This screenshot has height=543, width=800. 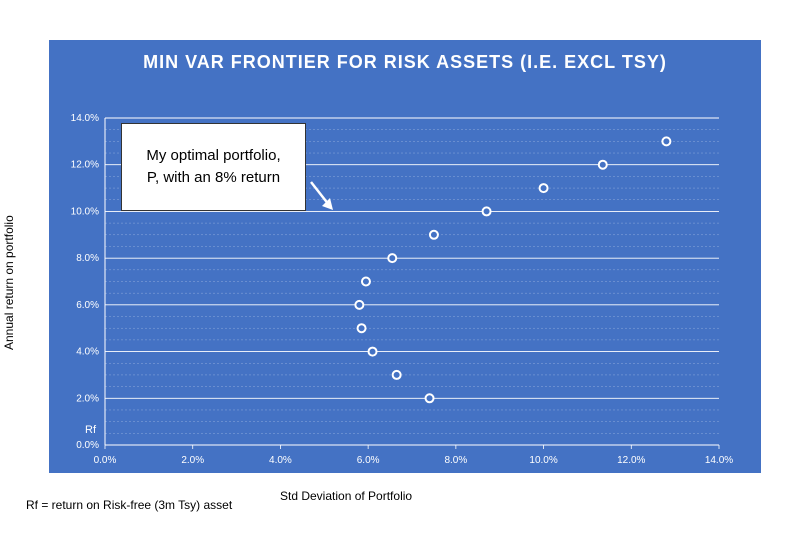 I want to click on x-tick-label: 6.0%, so click(x=368, y=460).